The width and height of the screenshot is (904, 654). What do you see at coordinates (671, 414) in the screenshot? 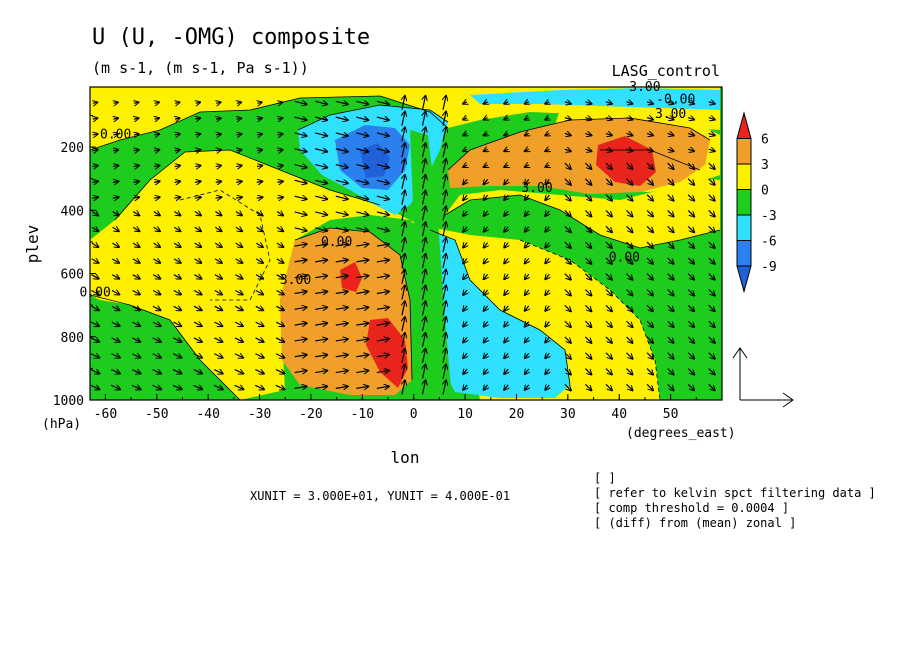
I see `x-tick-label: 50` at bounding box center [671, 414].